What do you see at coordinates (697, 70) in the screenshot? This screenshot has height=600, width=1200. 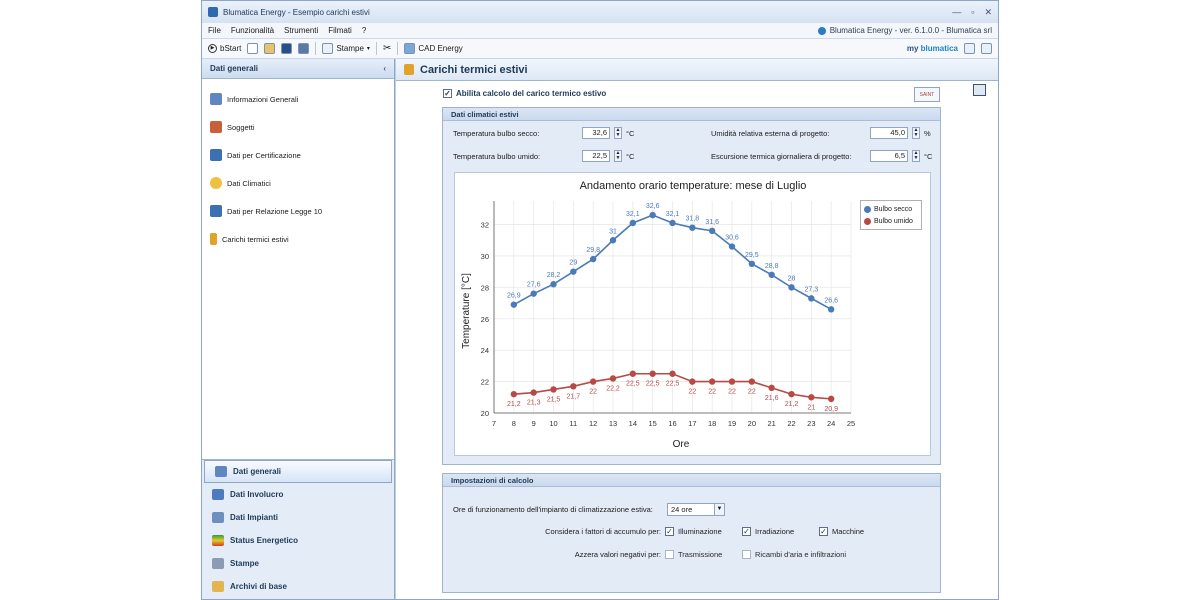 I see `page-header: Carichi termici estivi` at bounding box center [697, 70].